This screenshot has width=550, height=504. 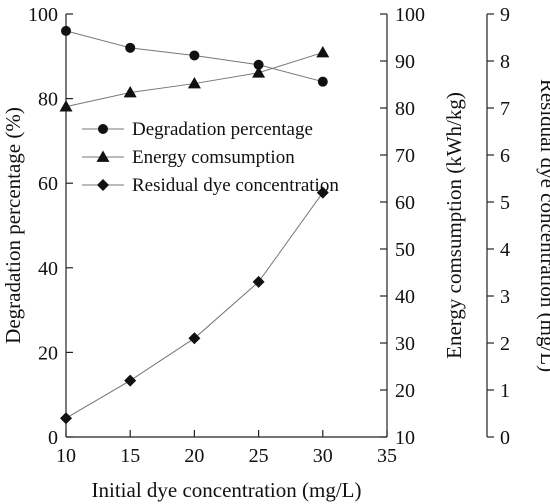 I want to click on residual-tick-label: 7, so click(x=505, y=109).